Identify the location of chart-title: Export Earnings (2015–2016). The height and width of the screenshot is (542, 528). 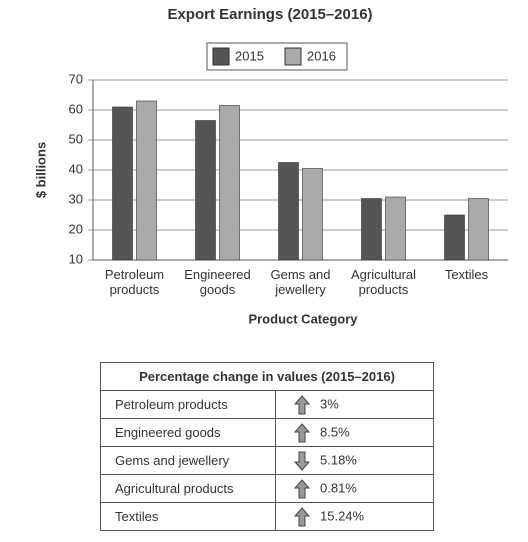
(269, 14).